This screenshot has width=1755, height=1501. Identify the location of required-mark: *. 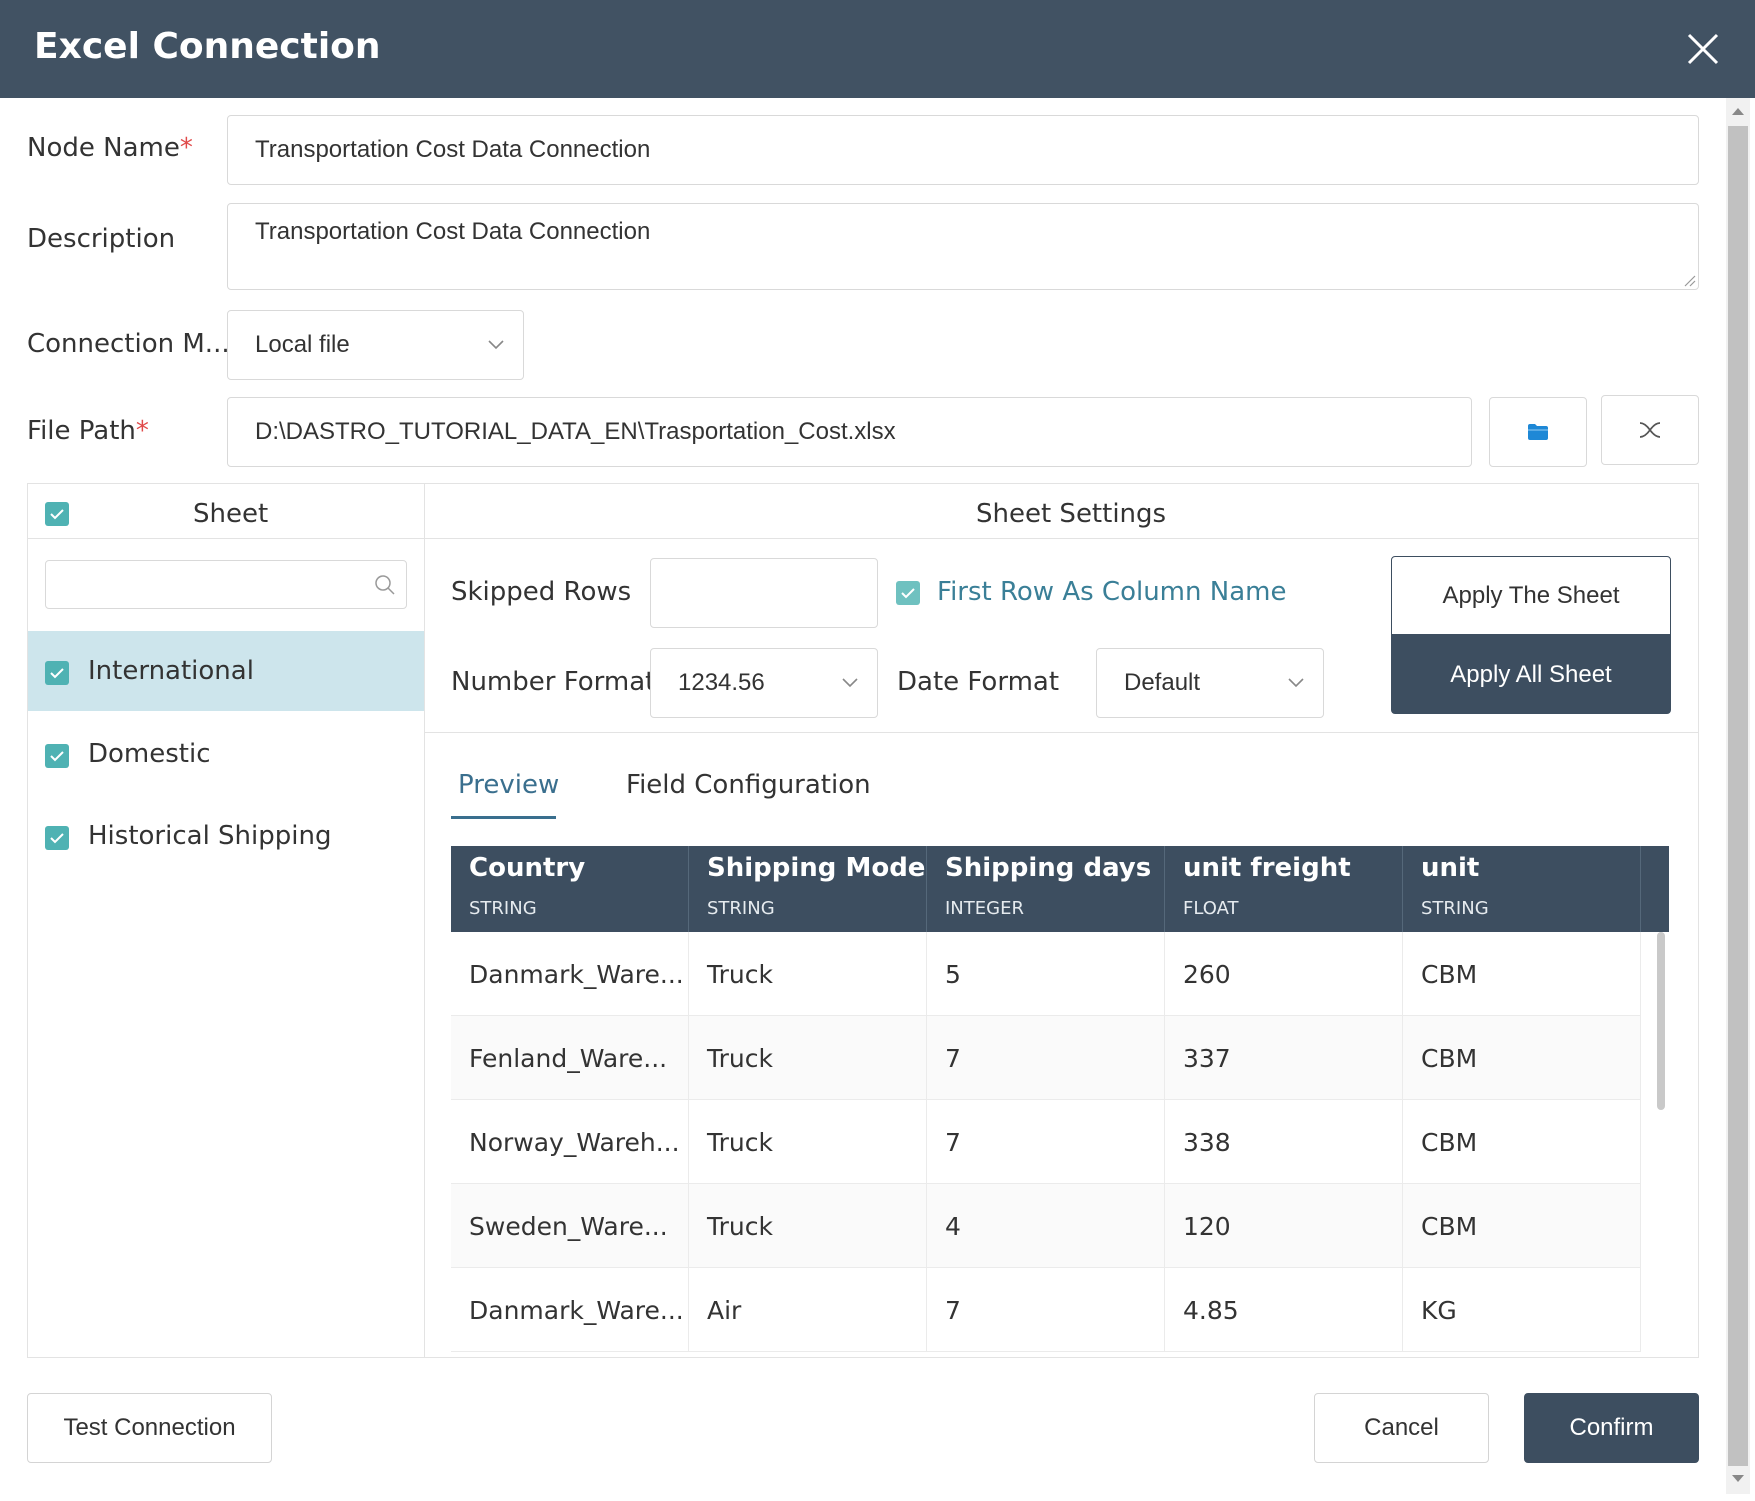
(142, 431).